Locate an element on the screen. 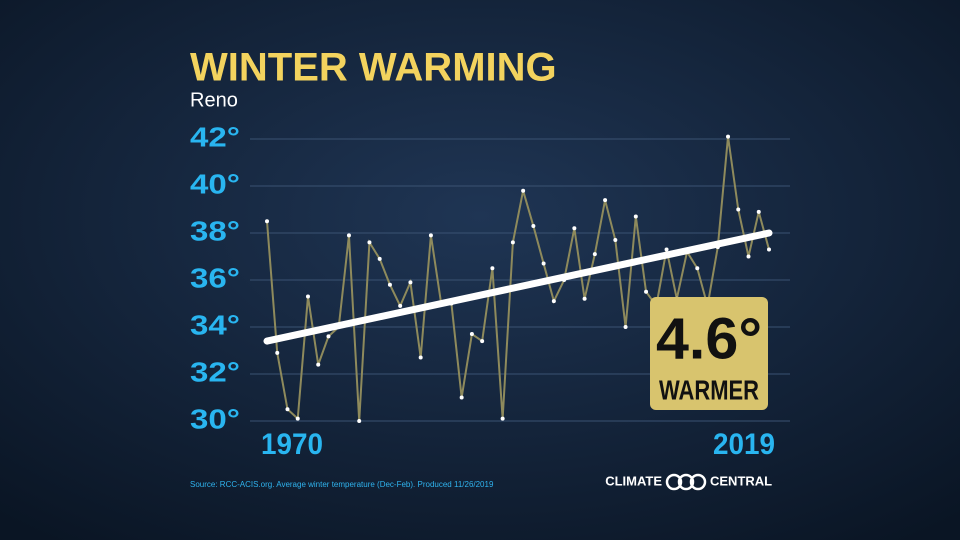 This screenshot has width=960, height=540. y-tick-label: 38° is located at coordinates (215, 230).